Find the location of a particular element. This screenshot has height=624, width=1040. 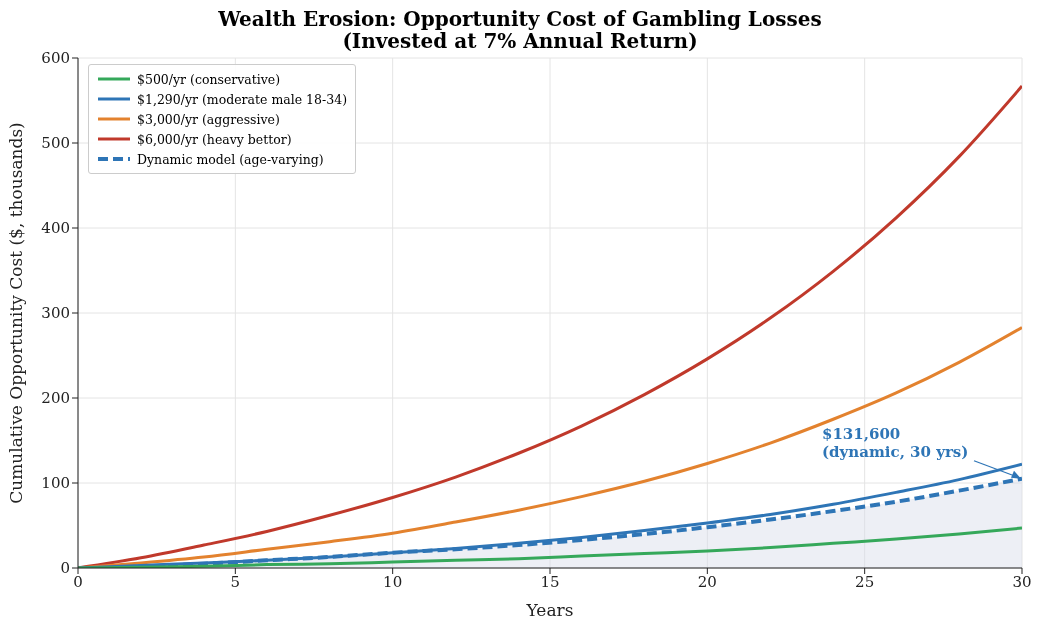

x-tick-label: 5 is located at coordinates (235, 581).